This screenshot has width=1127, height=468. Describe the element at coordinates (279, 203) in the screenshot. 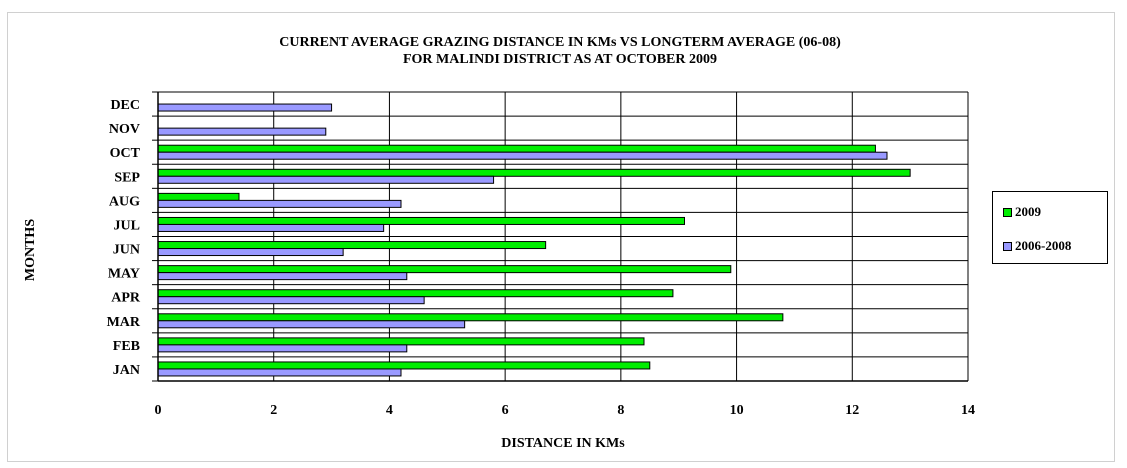

I see `bar-2006-2008-aug` at that location.